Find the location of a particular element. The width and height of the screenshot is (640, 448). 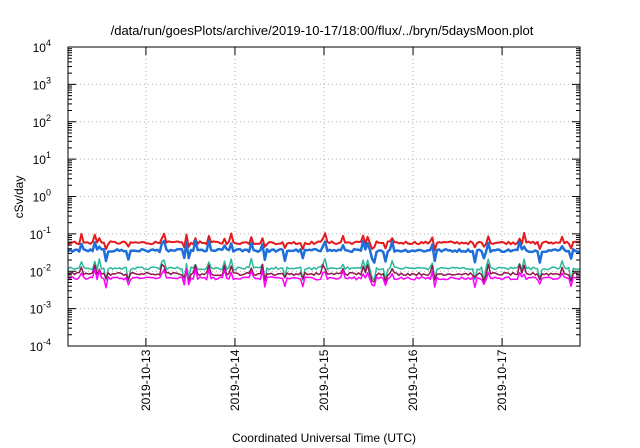

x-tick-label: 2019-10-17 is located at coordinates (502, 380).